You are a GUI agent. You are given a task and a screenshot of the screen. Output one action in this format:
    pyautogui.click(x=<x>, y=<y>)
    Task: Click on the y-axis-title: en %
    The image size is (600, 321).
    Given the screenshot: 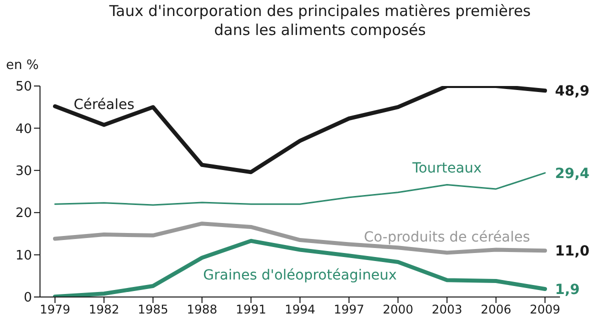 What is the action you would take?
    pyautogui.click(x=22, y=65)
    